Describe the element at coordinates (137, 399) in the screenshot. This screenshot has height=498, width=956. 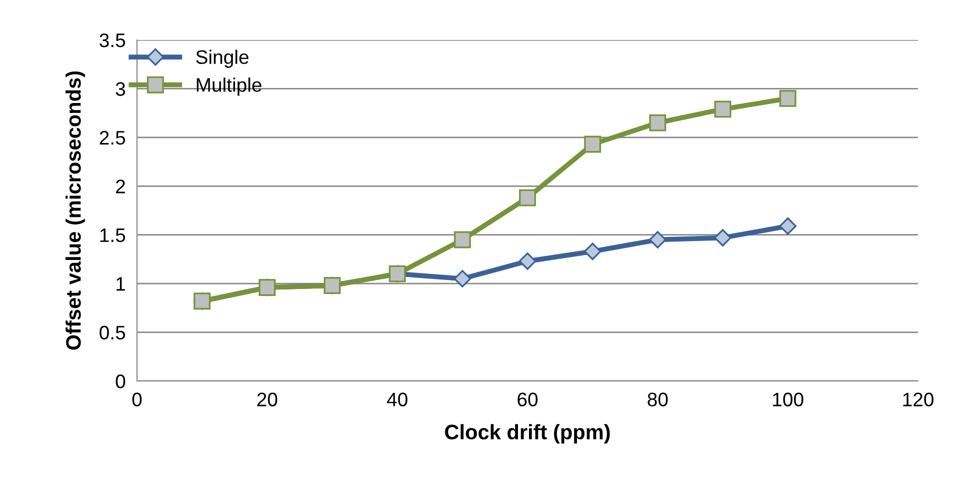
I see `x-tick-label: 0` at that location.